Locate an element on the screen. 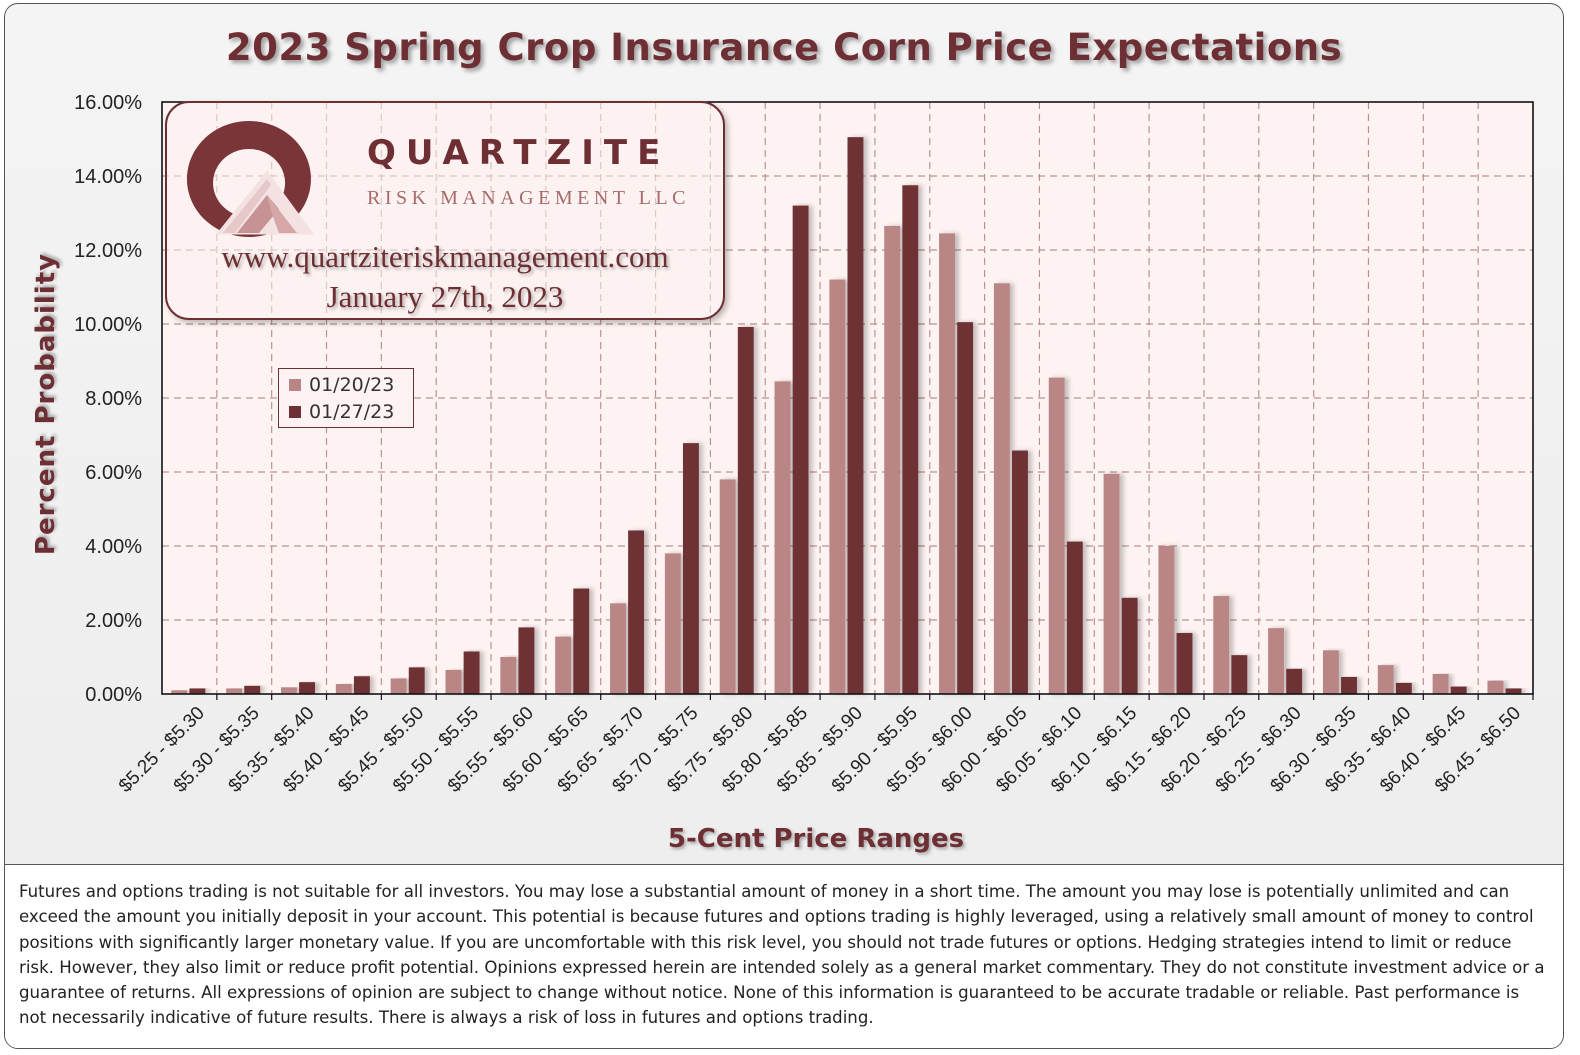 The image size is (1580, 1055). brand-subtitle: RISK MANAGEMENT LLC is located at coordinates (528, 198).